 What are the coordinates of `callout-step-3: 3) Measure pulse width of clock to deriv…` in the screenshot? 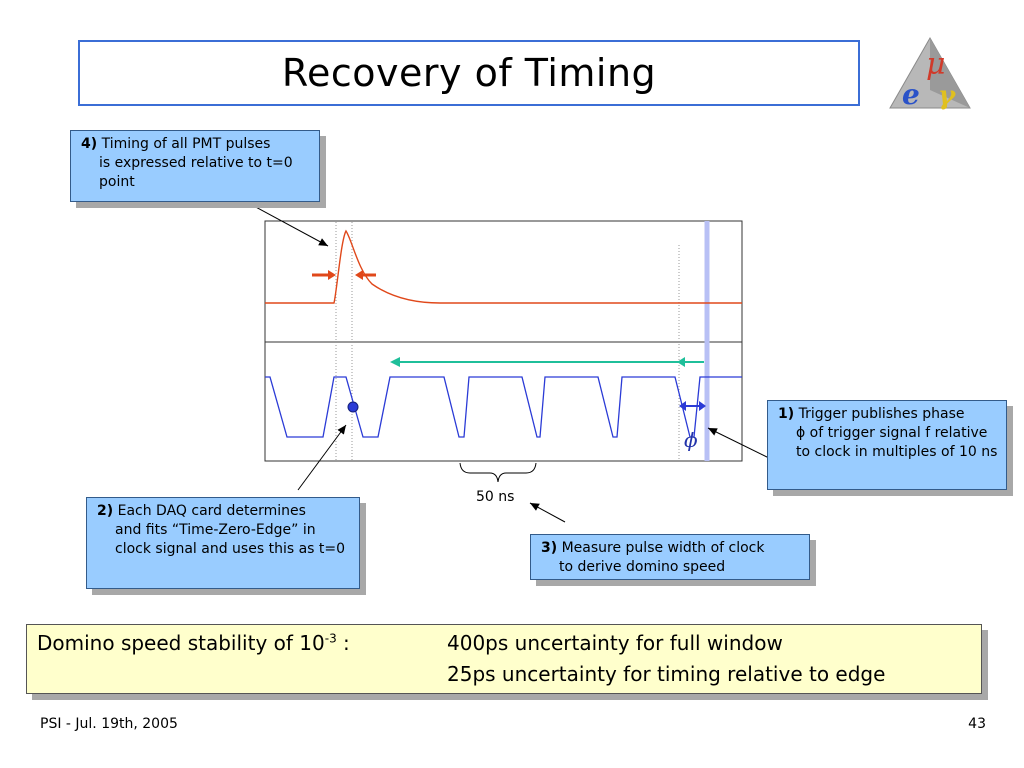 It's located at (670, 557).